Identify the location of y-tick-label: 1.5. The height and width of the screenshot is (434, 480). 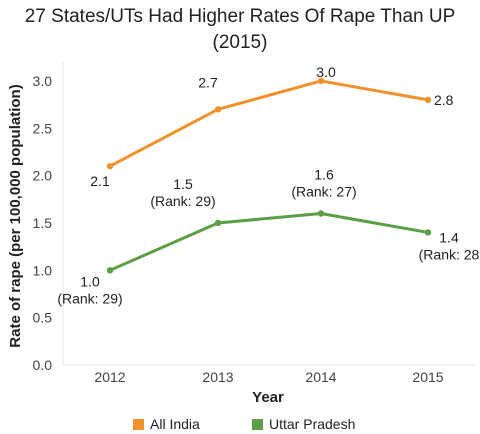
(43, 223).